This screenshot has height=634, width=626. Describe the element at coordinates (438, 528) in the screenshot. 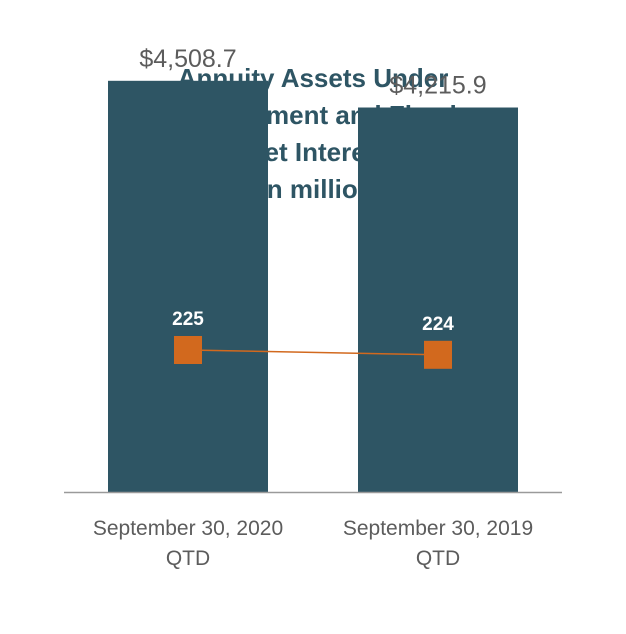

I see `x-tick-label-2-line-1: September 30, 2019` at that location.